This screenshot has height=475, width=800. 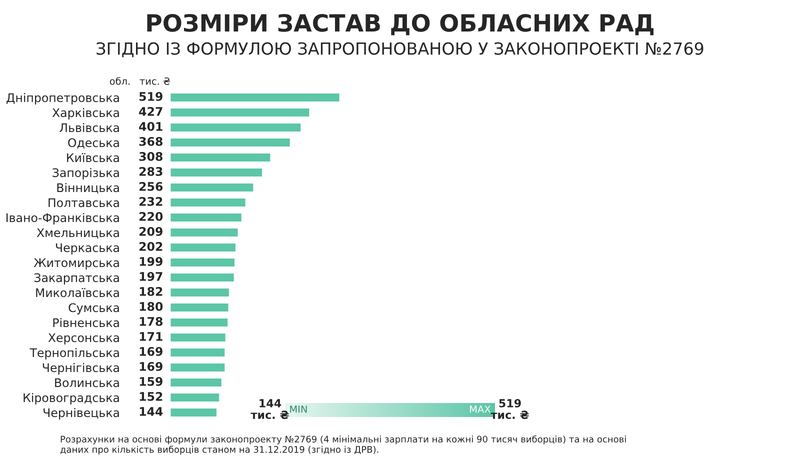 I want to click on y-tick-label: Чернівецька, so click(x=81, y=414).